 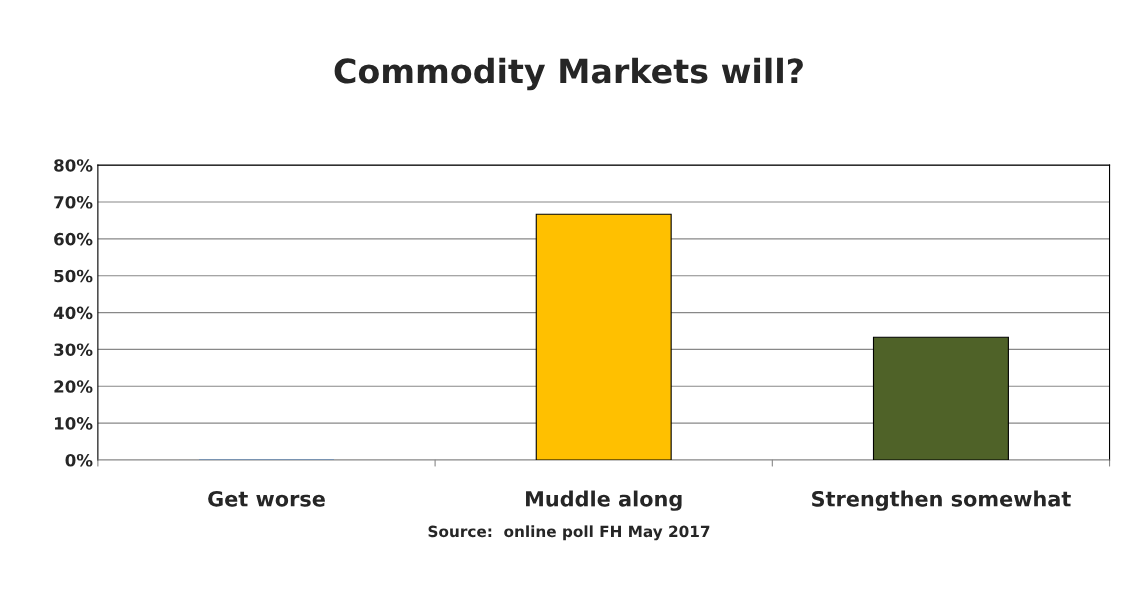 I want to click on y-tick-label: 50%, so click(x=73, y=276).